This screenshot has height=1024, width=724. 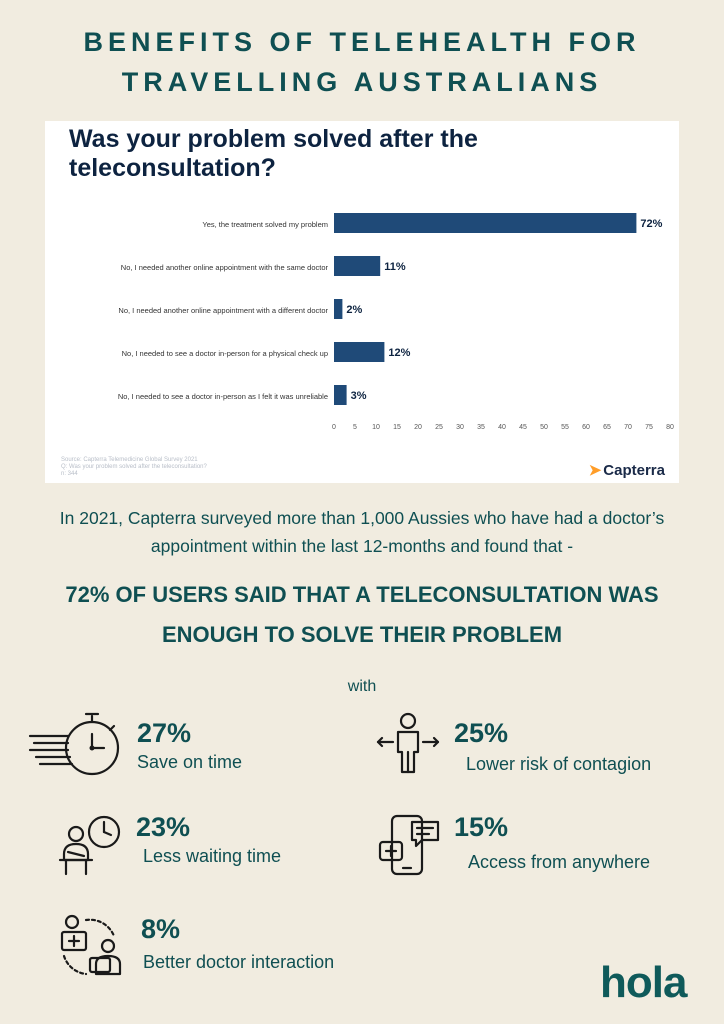 What do you see at coordinates (634, 470) in the screenshot?
I see `capterra-brand: Capterra` at bounding box center [634, 470].